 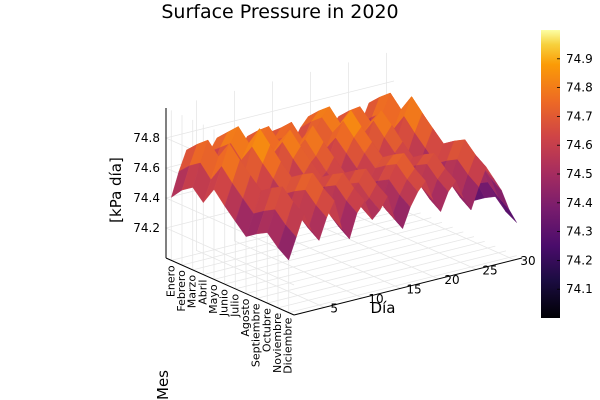 I want to click on z-axis-label: [kPa día], so click(x=116, y=190).